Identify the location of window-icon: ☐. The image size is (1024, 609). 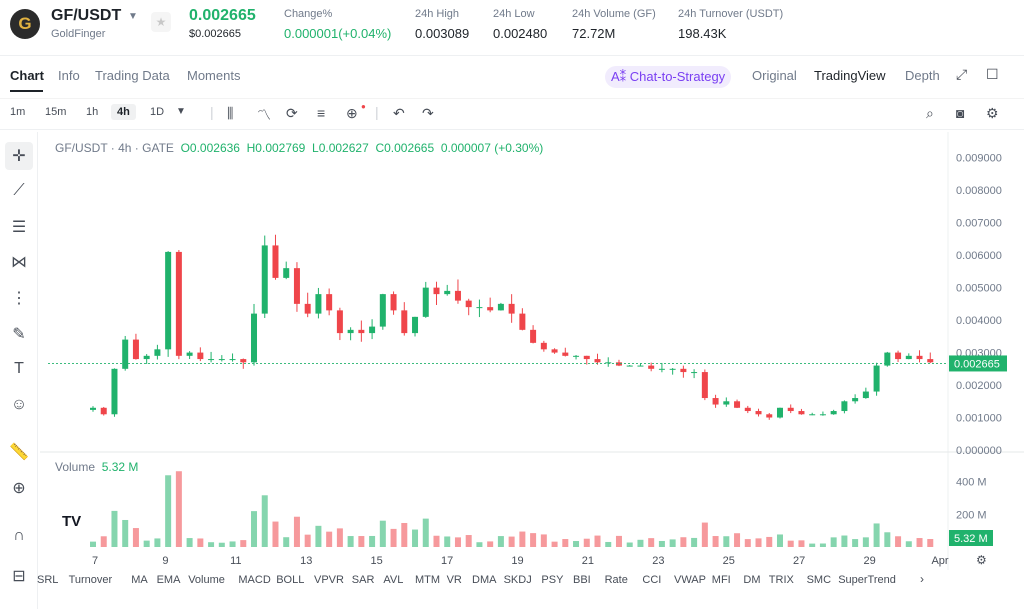
(992, 74).